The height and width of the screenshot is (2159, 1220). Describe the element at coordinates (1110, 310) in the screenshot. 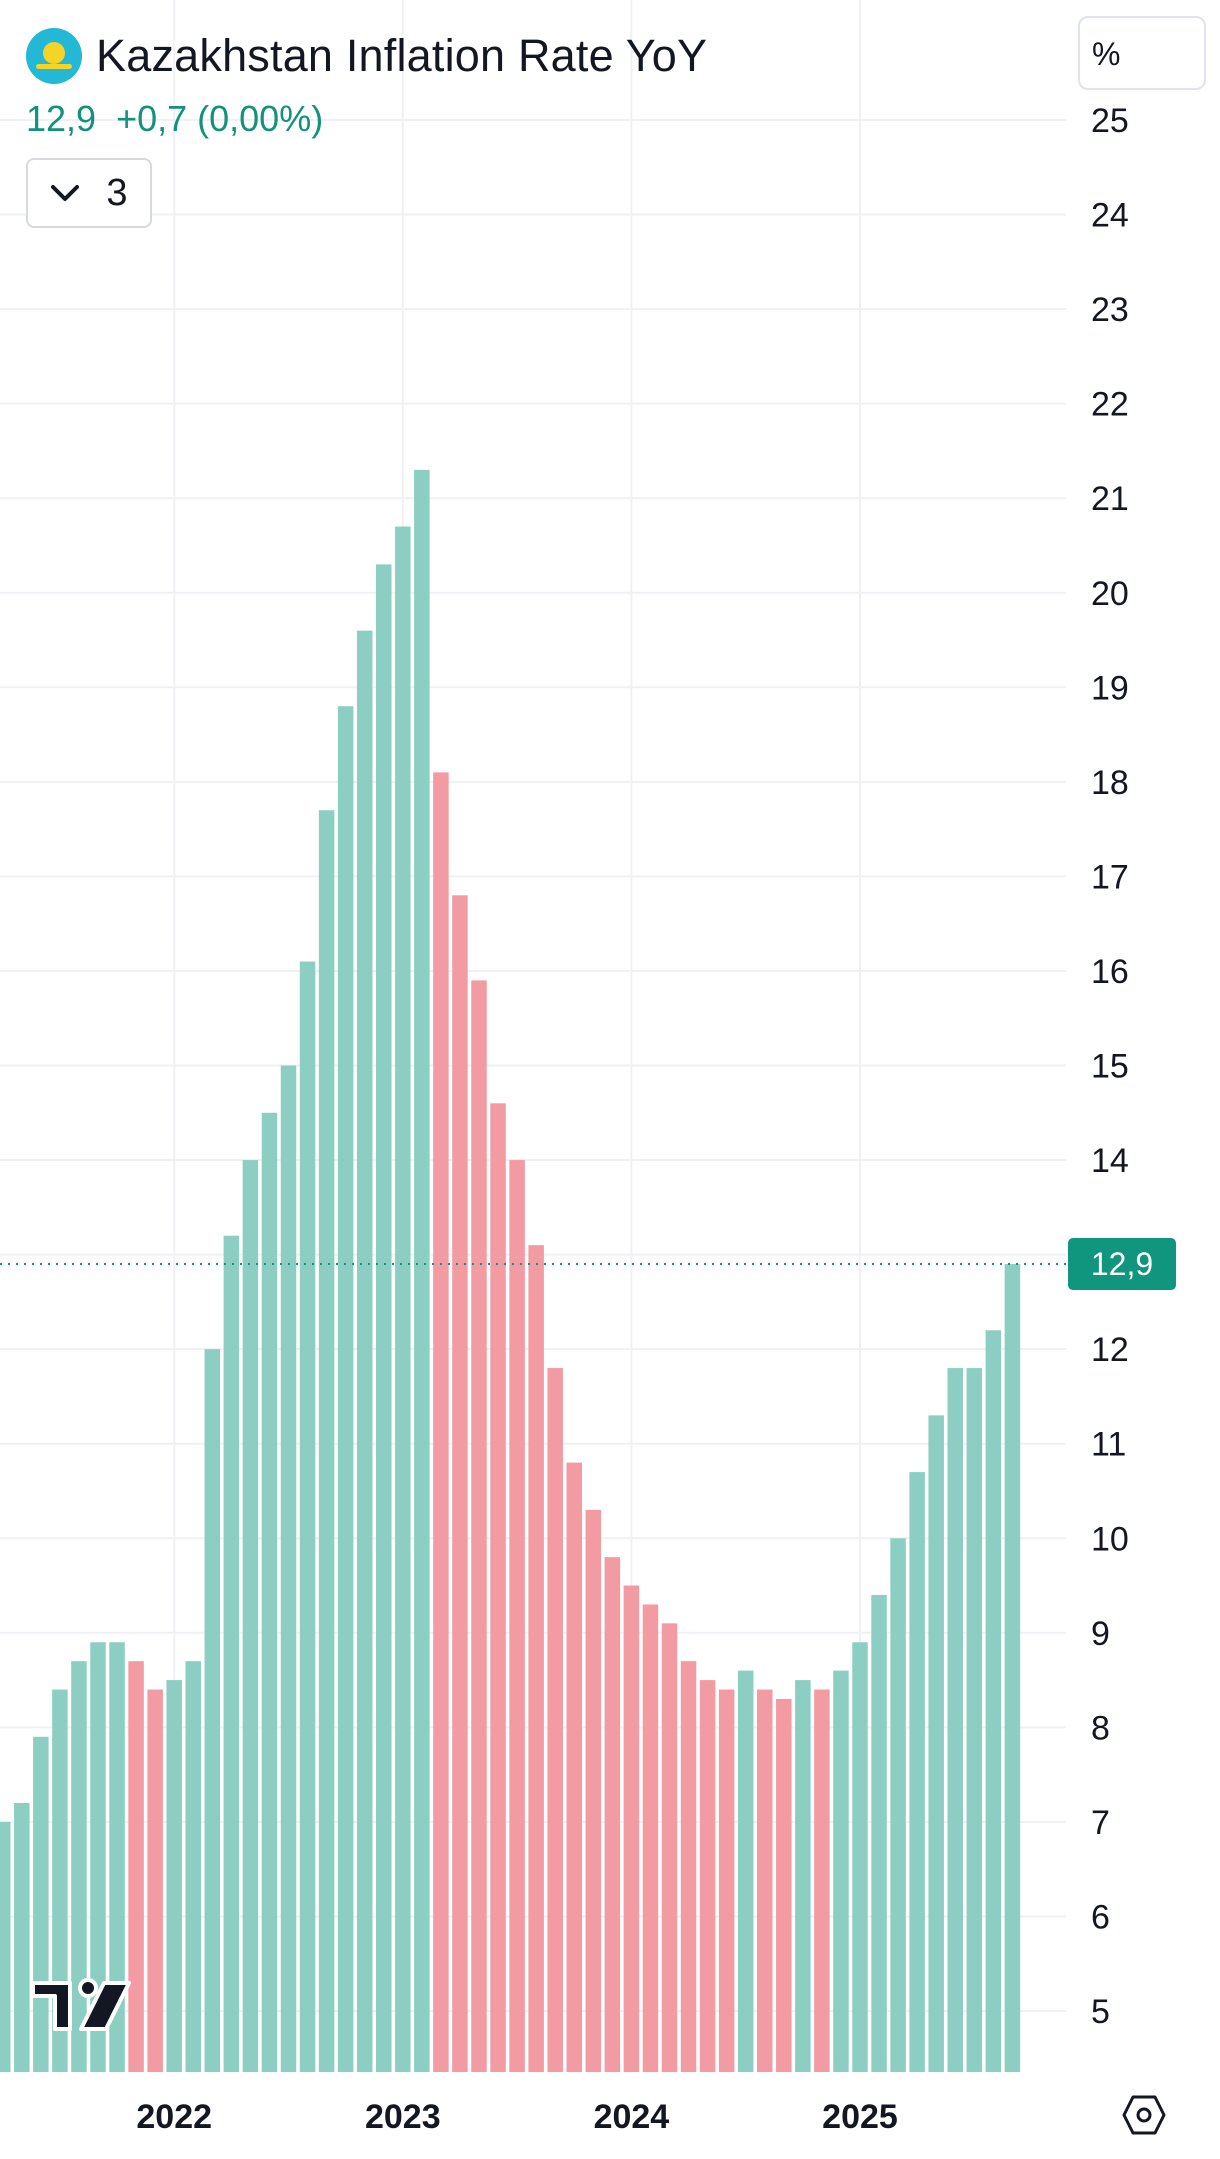

I see `y-tick-label: 23` at that location.